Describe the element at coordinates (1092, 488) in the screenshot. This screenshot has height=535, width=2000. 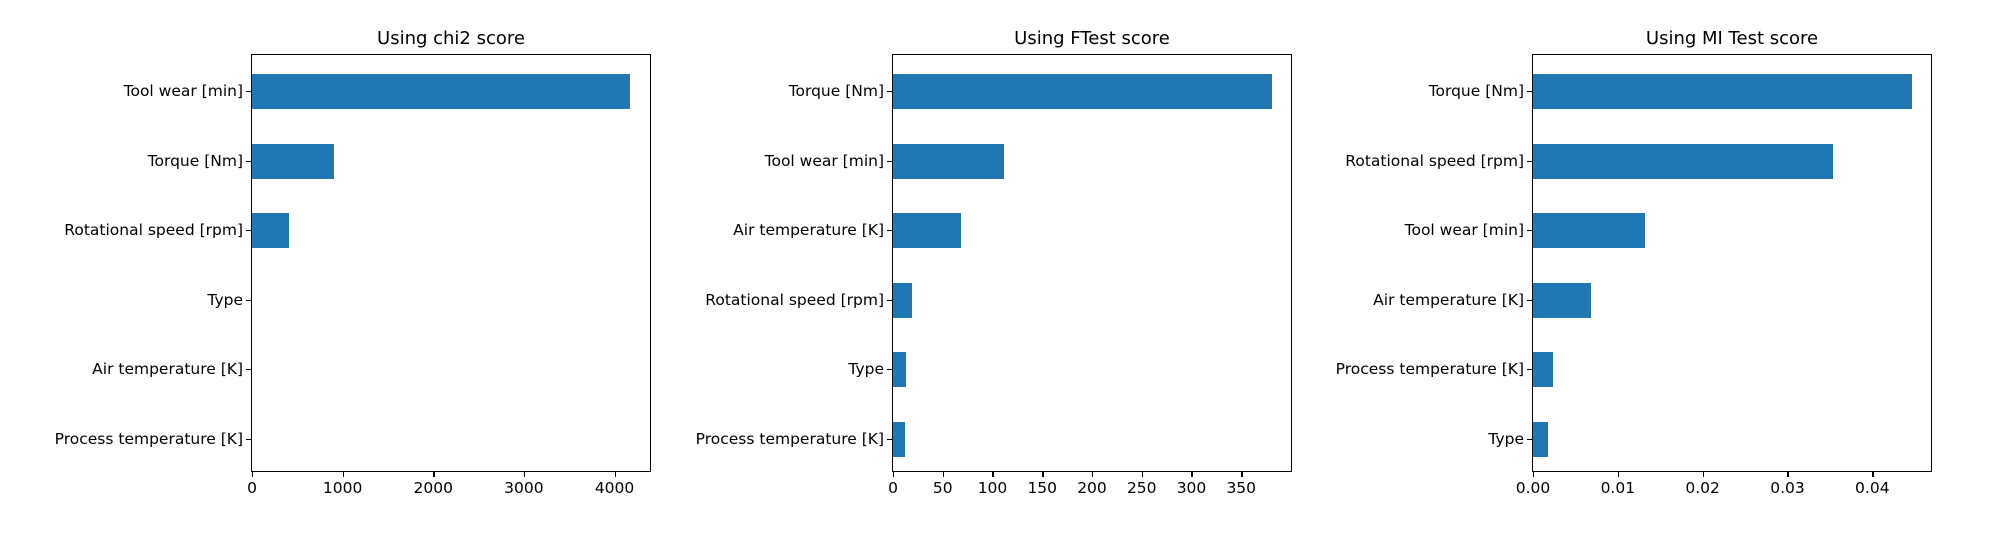
I see `x-tick-label: 200` at that location.